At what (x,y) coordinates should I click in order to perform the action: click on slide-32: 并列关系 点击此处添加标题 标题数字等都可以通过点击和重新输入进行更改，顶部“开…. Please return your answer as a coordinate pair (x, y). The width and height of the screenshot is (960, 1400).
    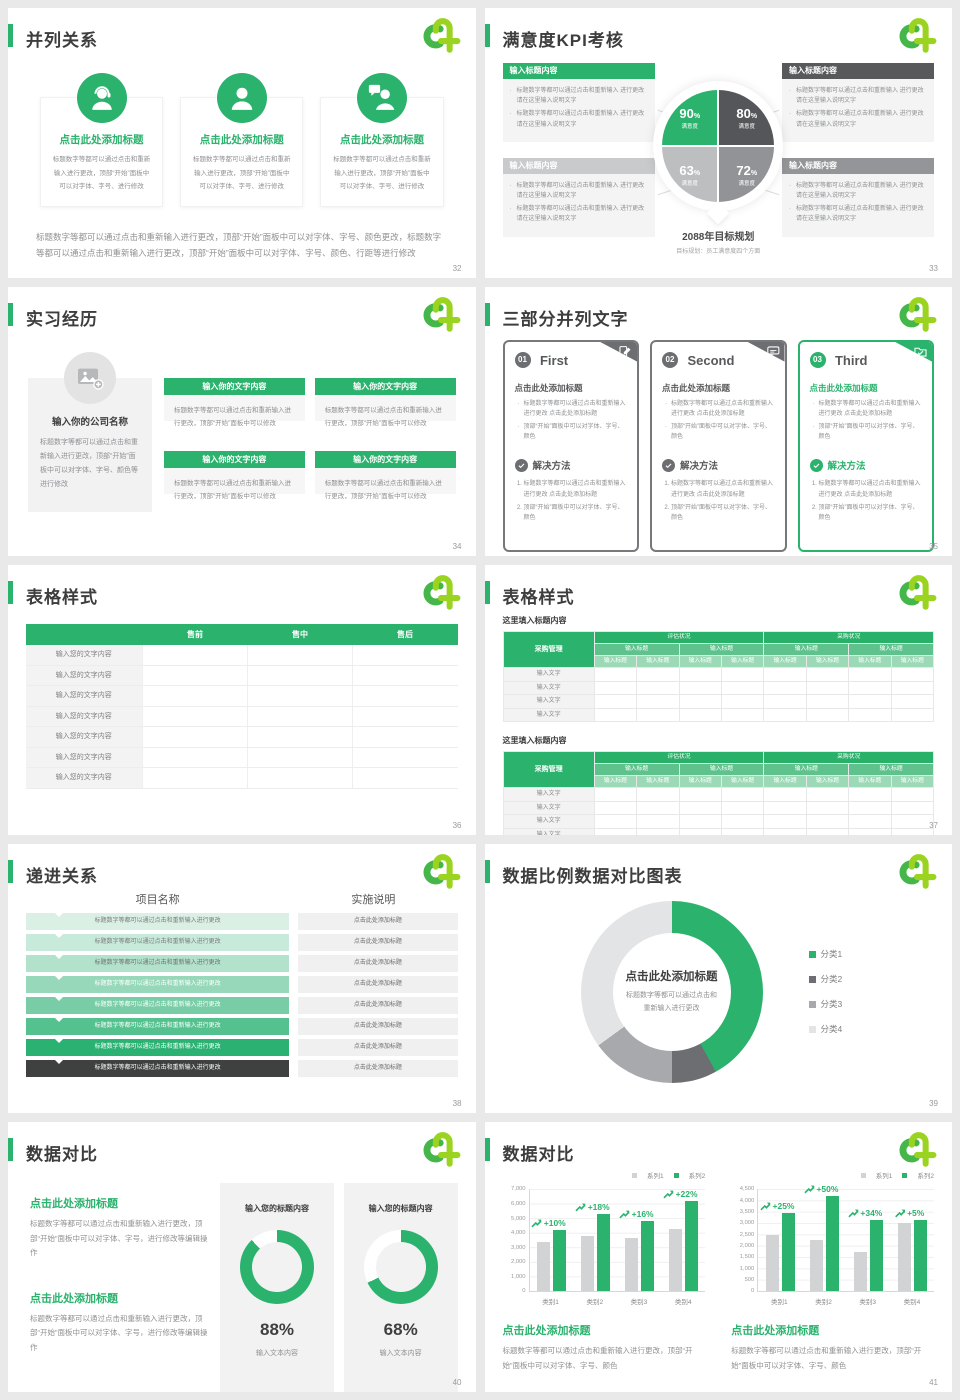
    Looking at the image, I should click on (242, 143).